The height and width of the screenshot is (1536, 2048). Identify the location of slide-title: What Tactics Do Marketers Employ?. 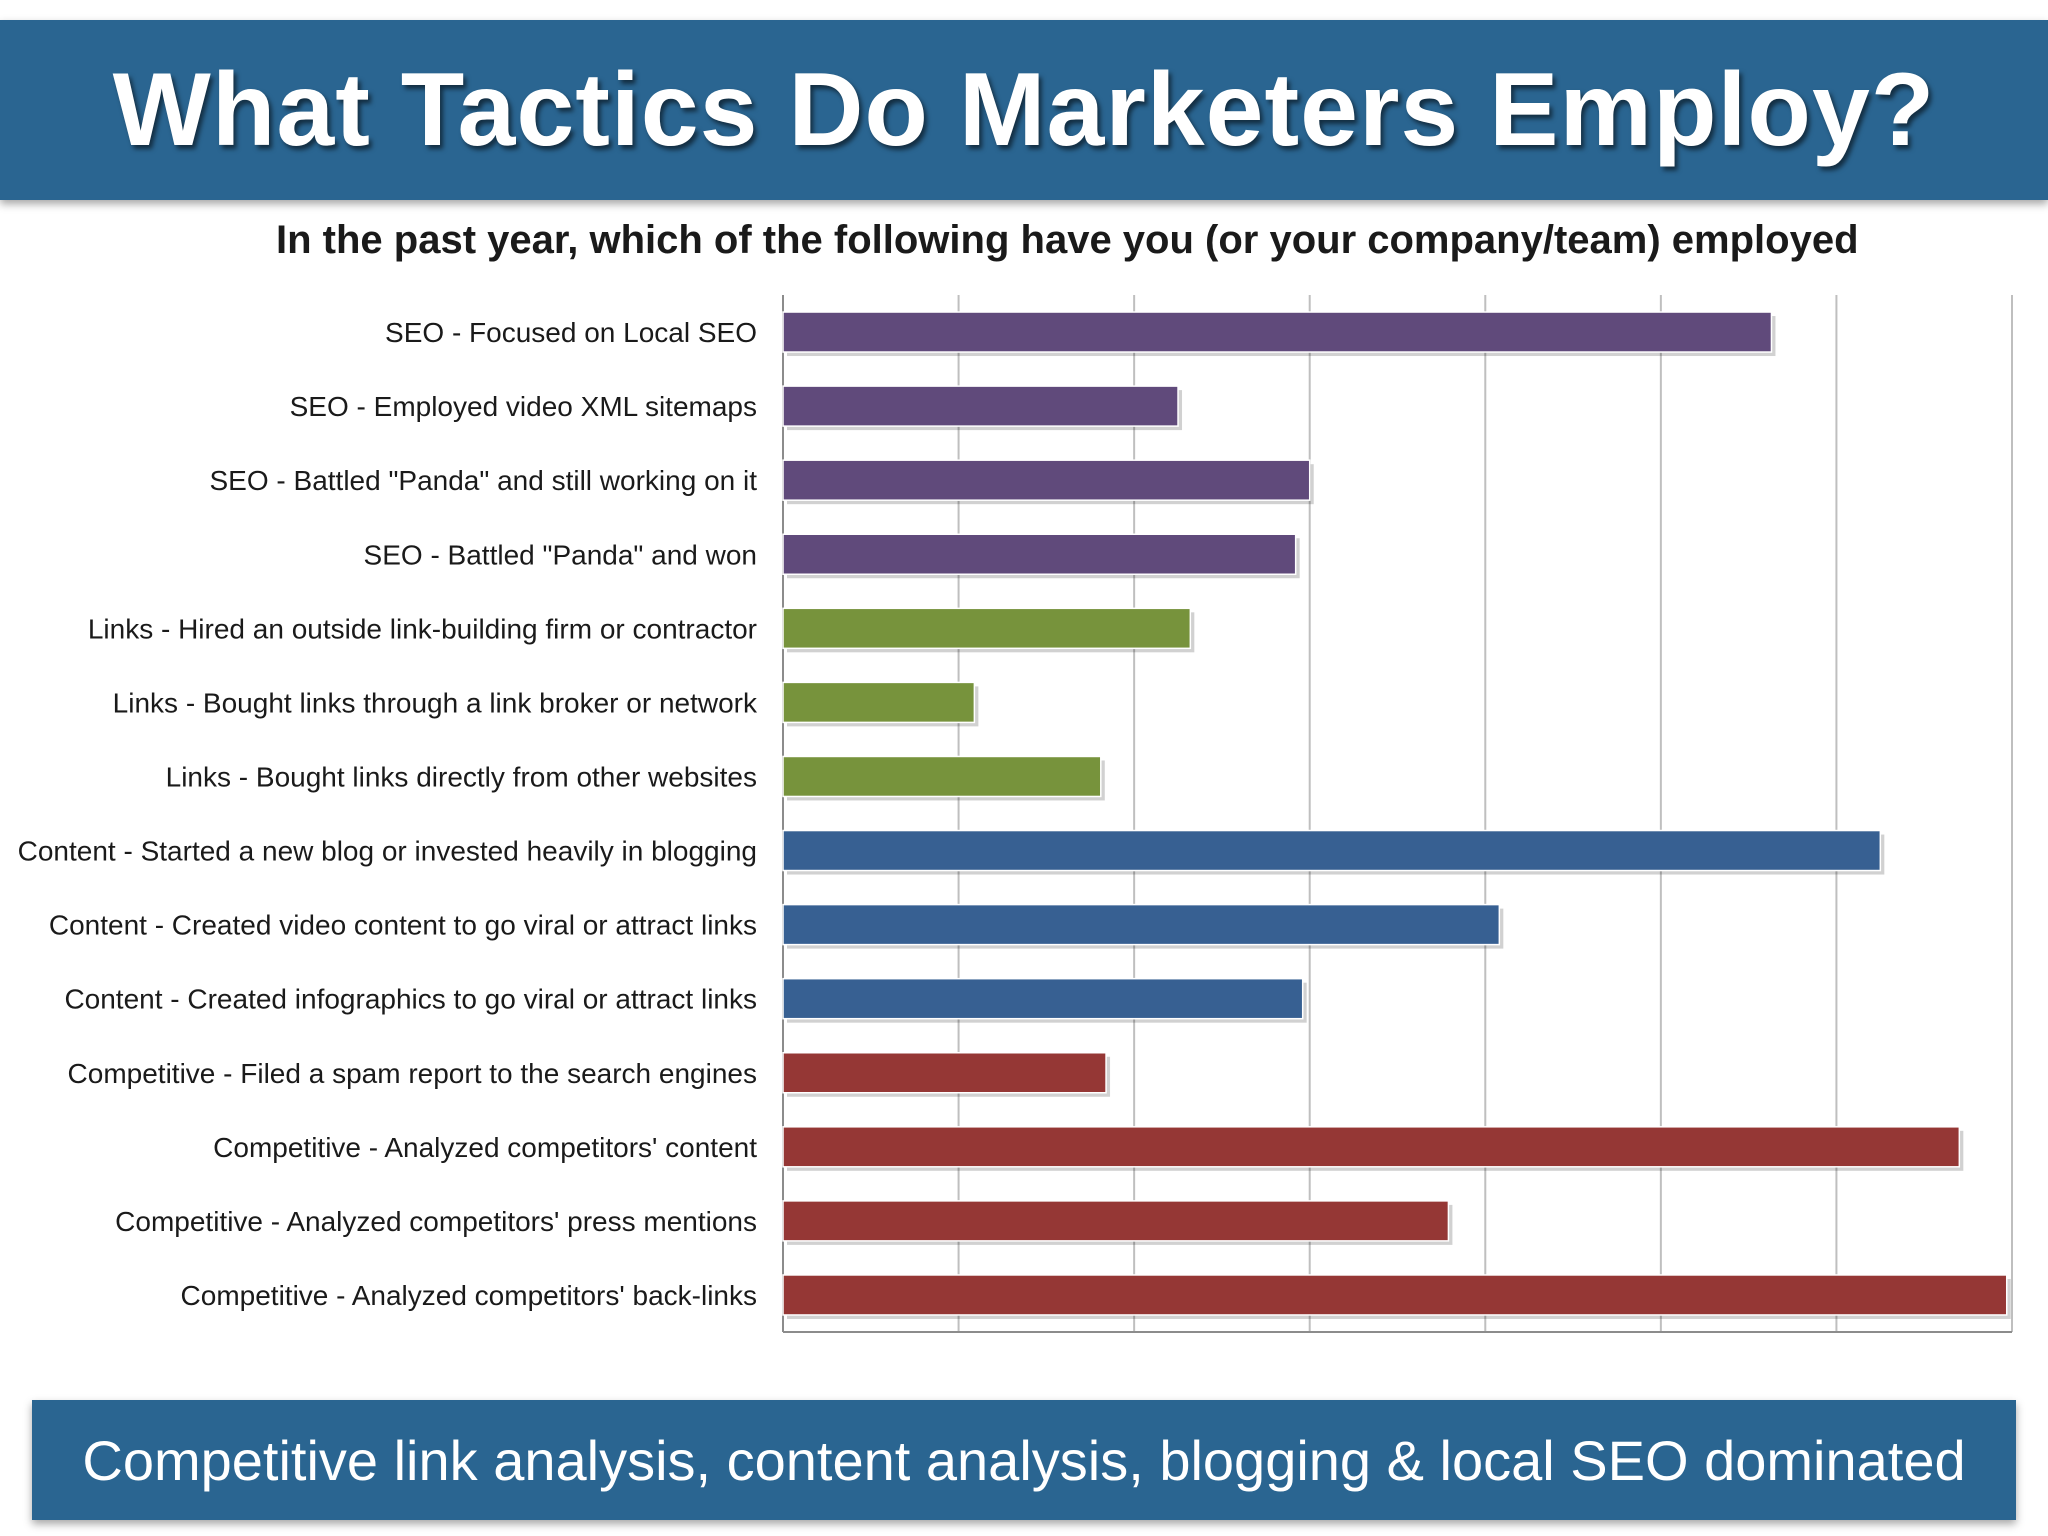
(1024, 109).